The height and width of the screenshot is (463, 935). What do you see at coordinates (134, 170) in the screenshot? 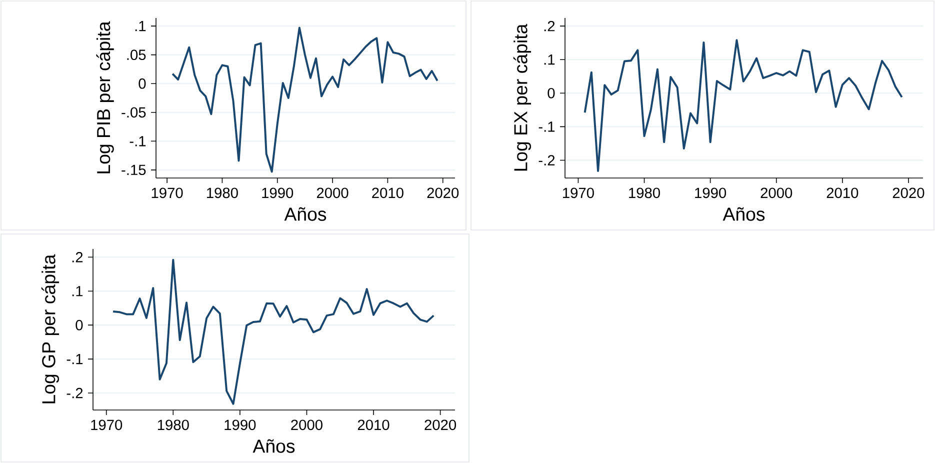
I see `y-tick-label: -.15` at bounding box center [134, 170].